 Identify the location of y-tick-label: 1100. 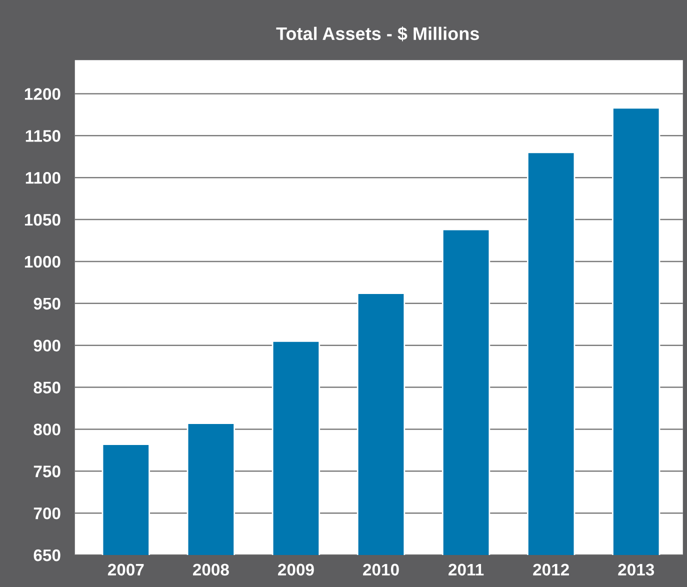
(43, 178).